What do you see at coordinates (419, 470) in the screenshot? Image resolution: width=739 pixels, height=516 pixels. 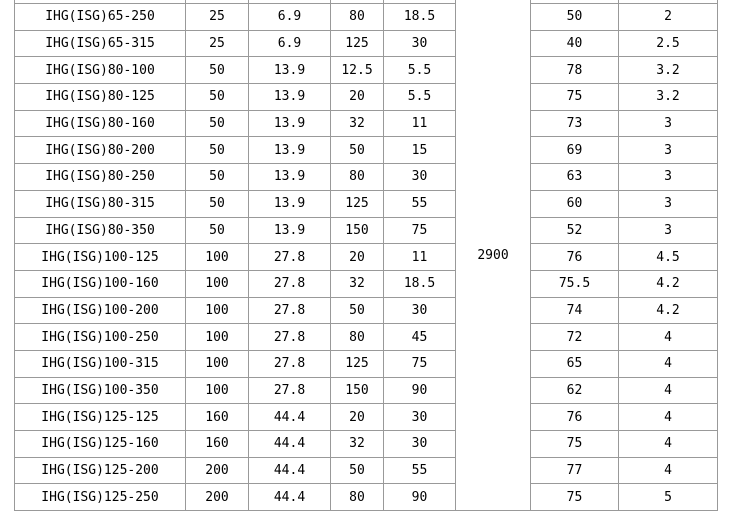 I see `cell-power: 55` at bounding box center [419, 470].